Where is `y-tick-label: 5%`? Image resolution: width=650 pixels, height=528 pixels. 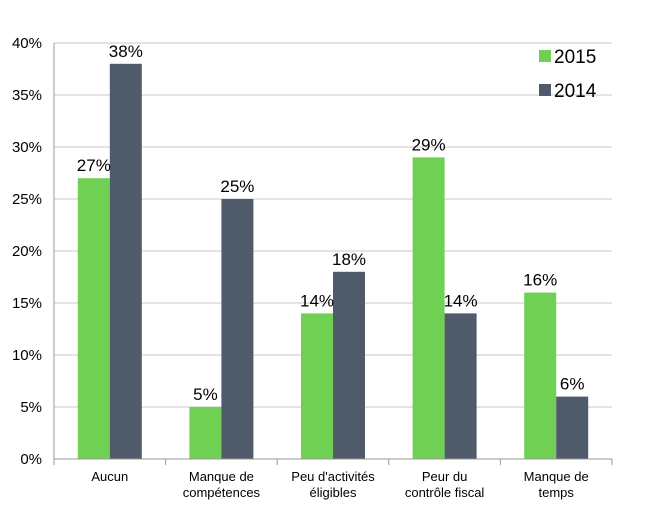
y-tick-label: 5% is located at coordinates (31, 407).